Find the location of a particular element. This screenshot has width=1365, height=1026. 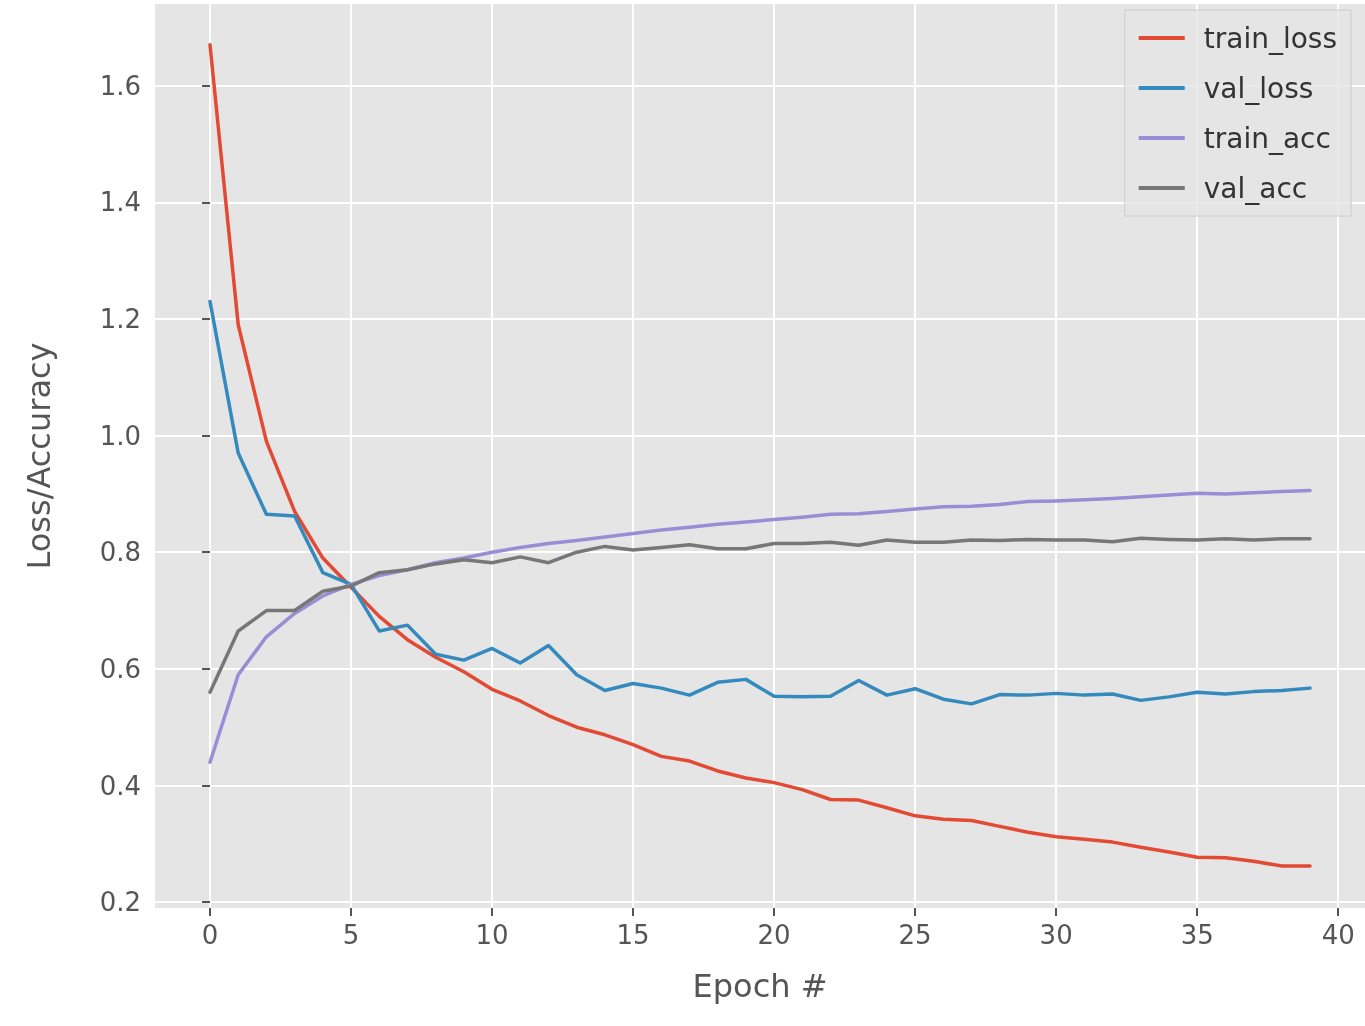

y-tick-label: 1.4 is located at coordinates (120, 202).